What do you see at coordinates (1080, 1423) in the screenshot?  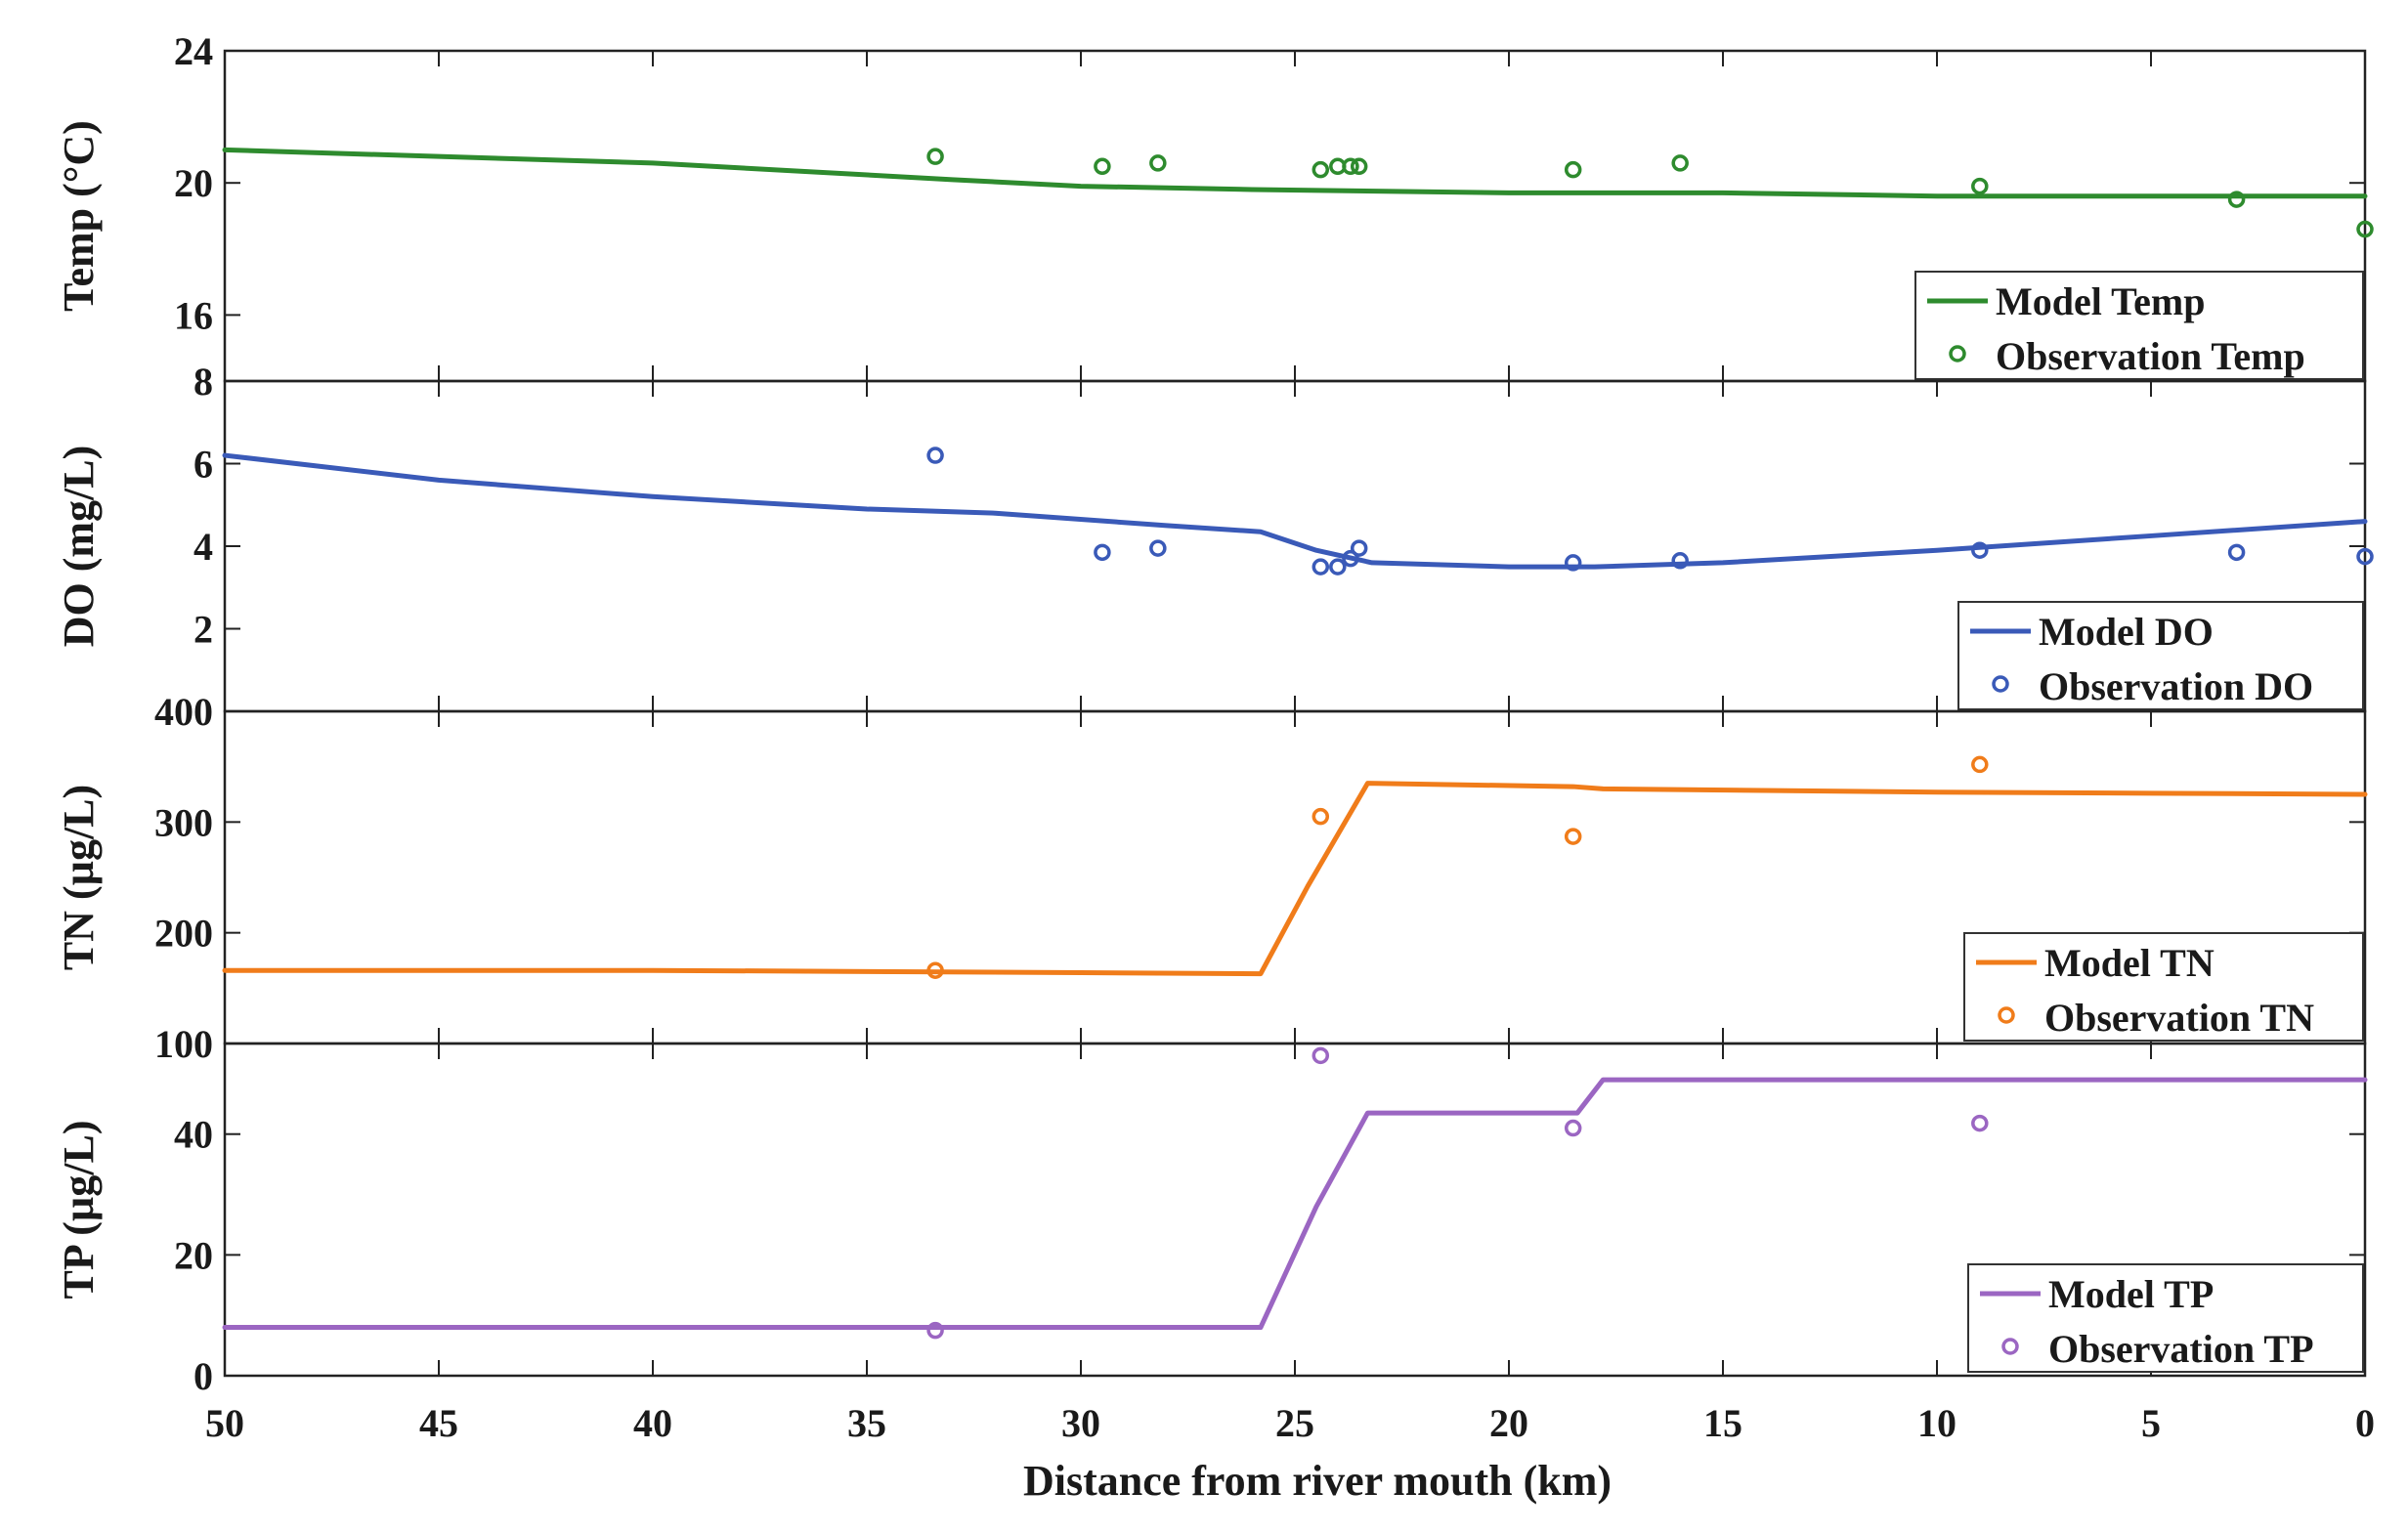 I see `x-tick-label: 30` at bounding box center [1080, 1423].